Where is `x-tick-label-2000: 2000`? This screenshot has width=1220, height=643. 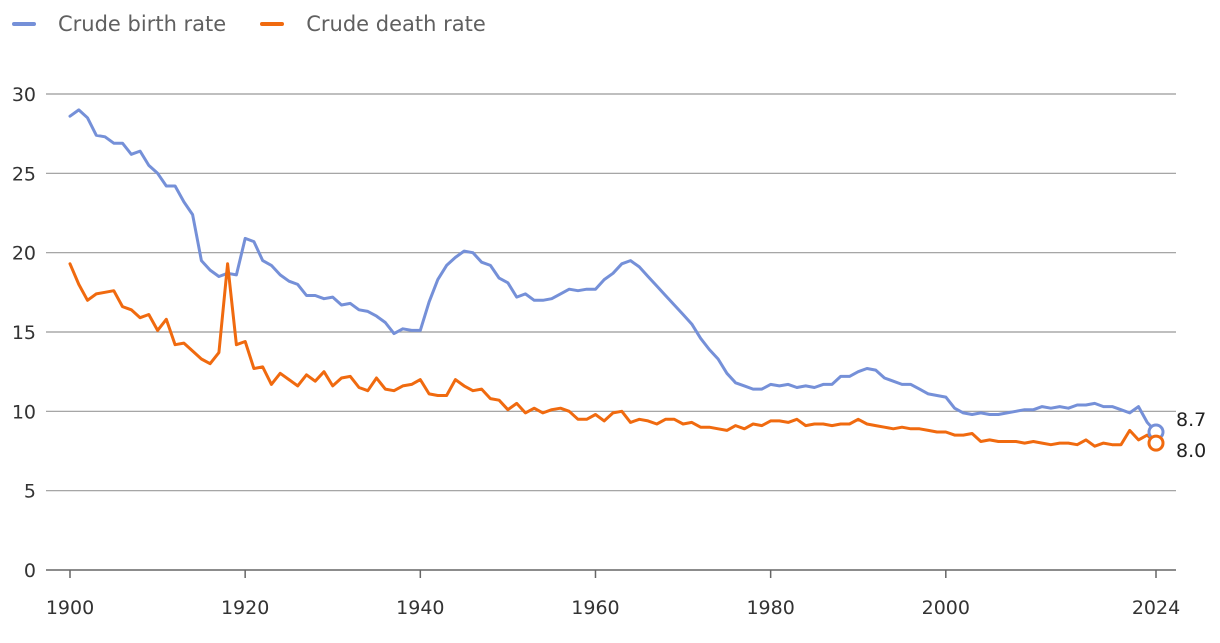 x-tick-label-2000: 2000 is located at coordinates (946, 608).